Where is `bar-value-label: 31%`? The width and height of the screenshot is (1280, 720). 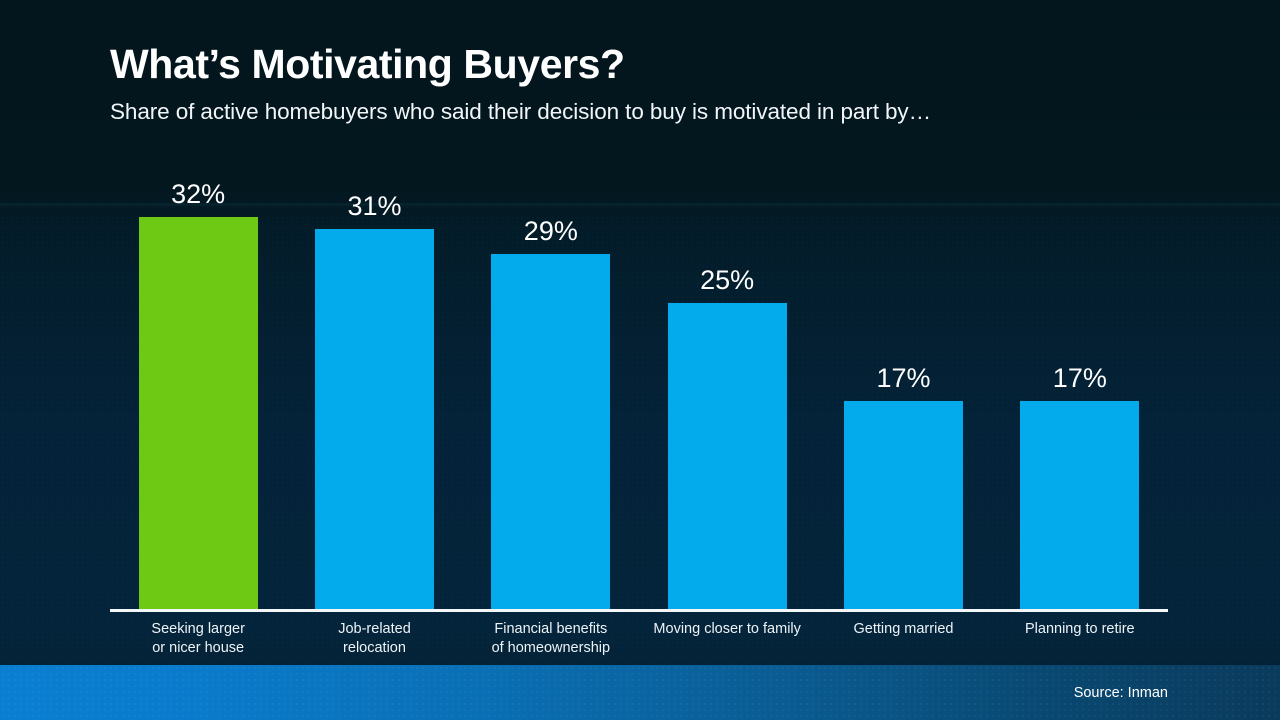
bar-value-label: 31% is located at coordinates (374, 206).